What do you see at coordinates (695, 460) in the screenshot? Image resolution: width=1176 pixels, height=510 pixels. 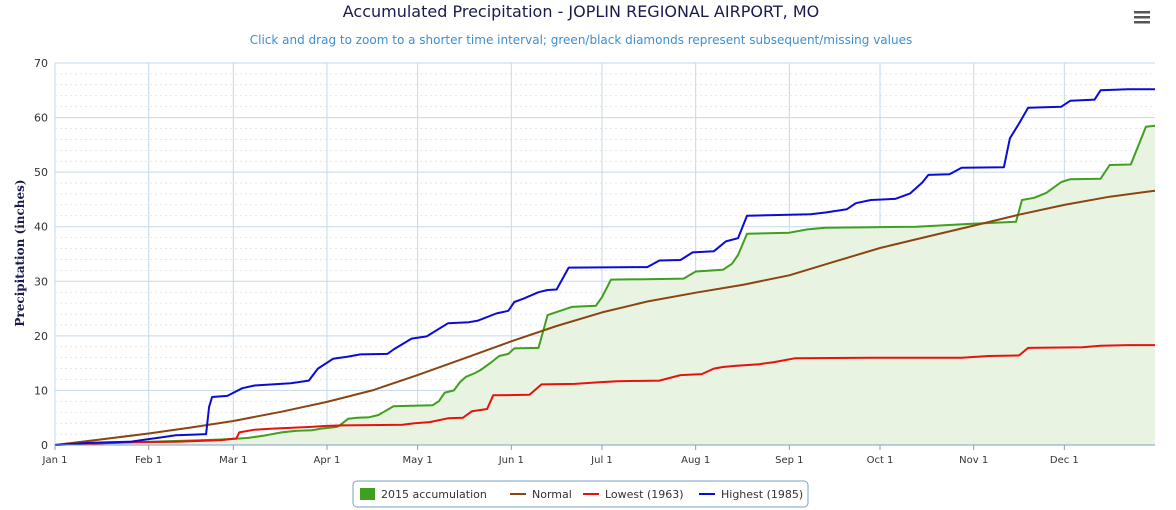 I see `x-tick-label: Aug 1` at bounding box center [695, 460].